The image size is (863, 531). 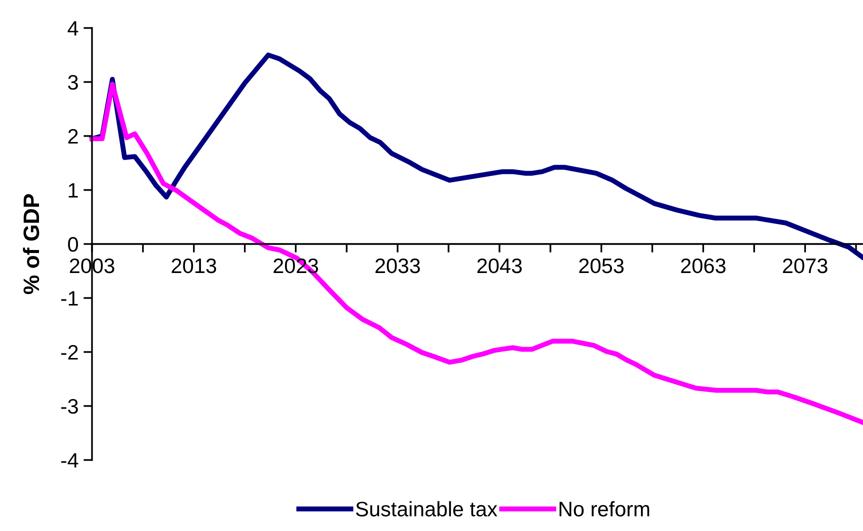 I want to click on y-tick-label: -3, so click(x=69, y=406).